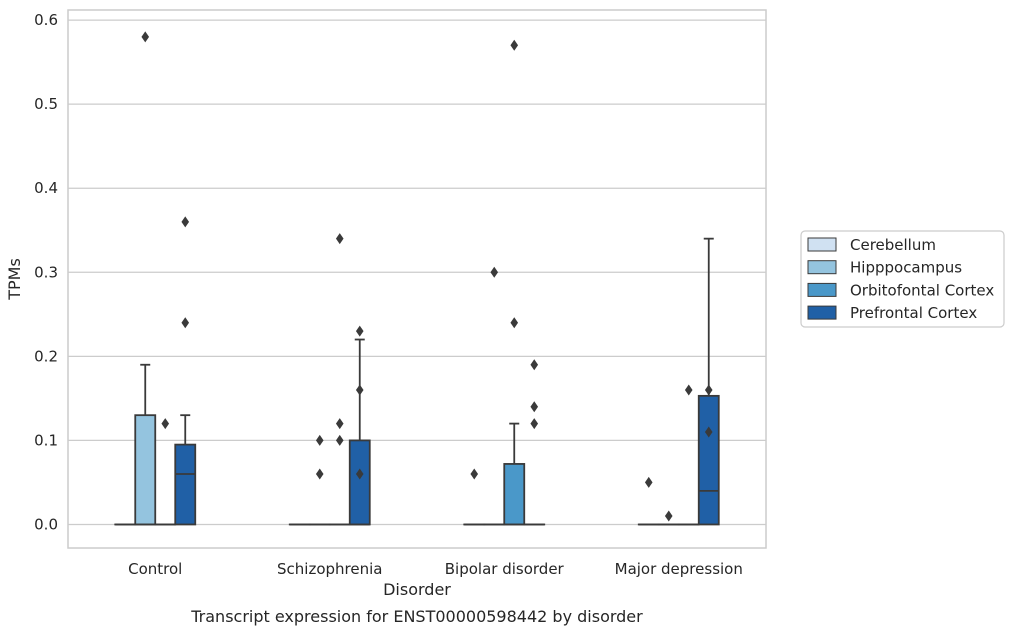 The image size is (1014, 634). What do you see at coordinates (14, 279) in the screenshot?
I see `y-axis-label: TPMs` at bounding box center [14, 279].